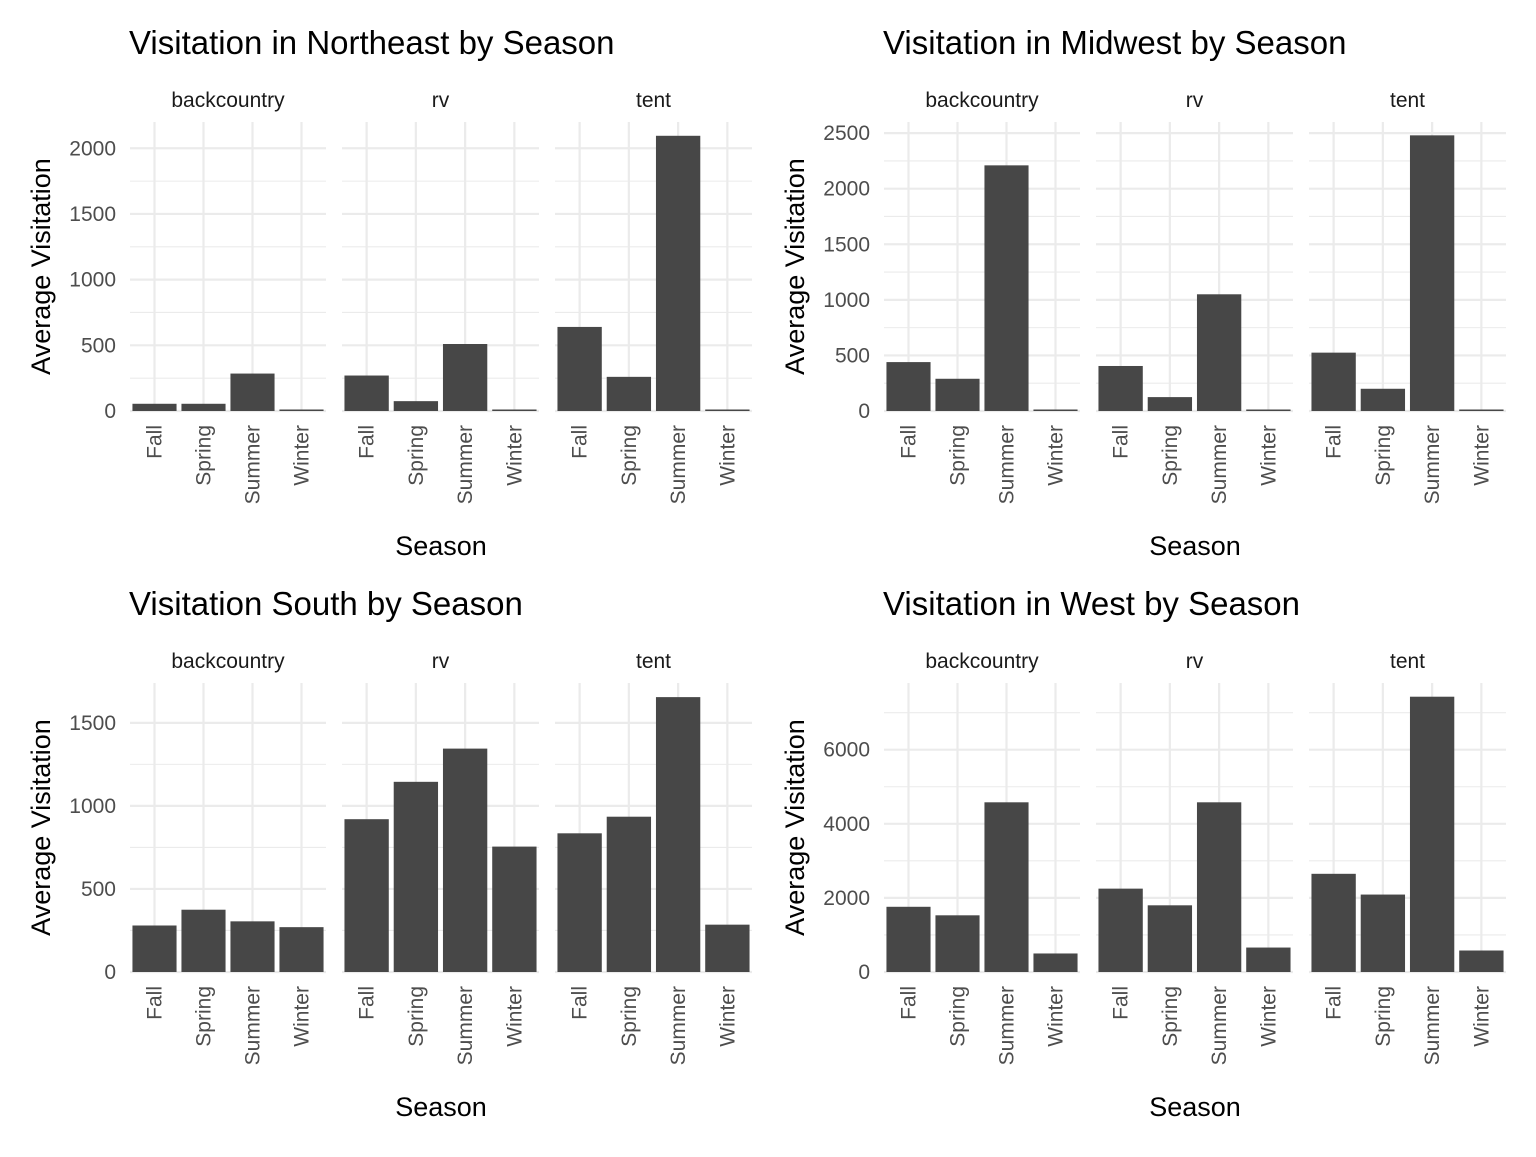  What do you see at coordinates (846, 861) in the screenshot?
I see `y-axis-ticks: 0 2000 4000 6000` at bounding box center [846, 861].